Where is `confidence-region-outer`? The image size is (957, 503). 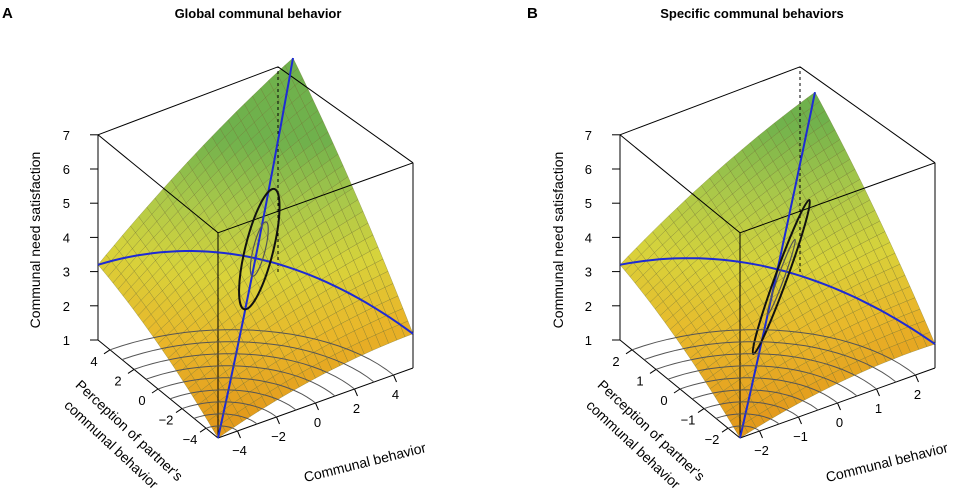
confidence-region-outer is located at coordinates (259, 249).